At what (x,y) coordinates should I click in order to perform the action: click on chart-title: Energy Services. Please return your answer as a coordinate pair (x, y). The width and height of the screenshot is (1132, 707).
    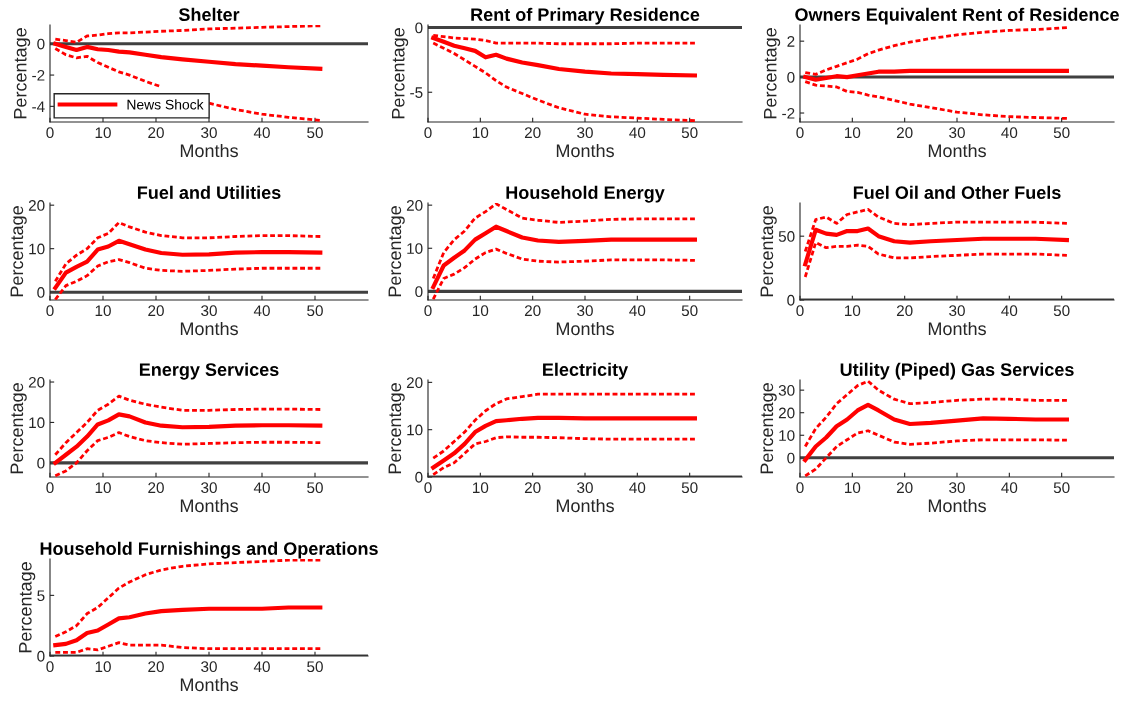
    Looking at the image, I should click on (209, 371).